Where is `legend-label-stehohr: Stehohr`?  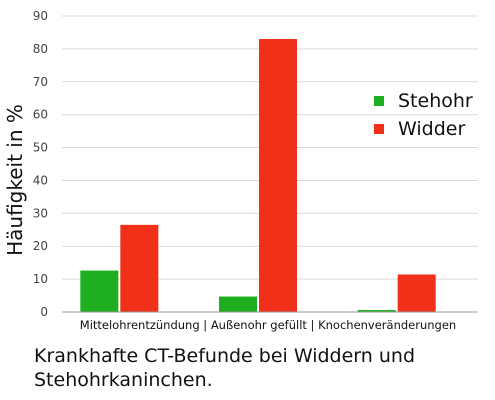
legend-label-stehohr: Stehohr is located at coordinates (435, 101).